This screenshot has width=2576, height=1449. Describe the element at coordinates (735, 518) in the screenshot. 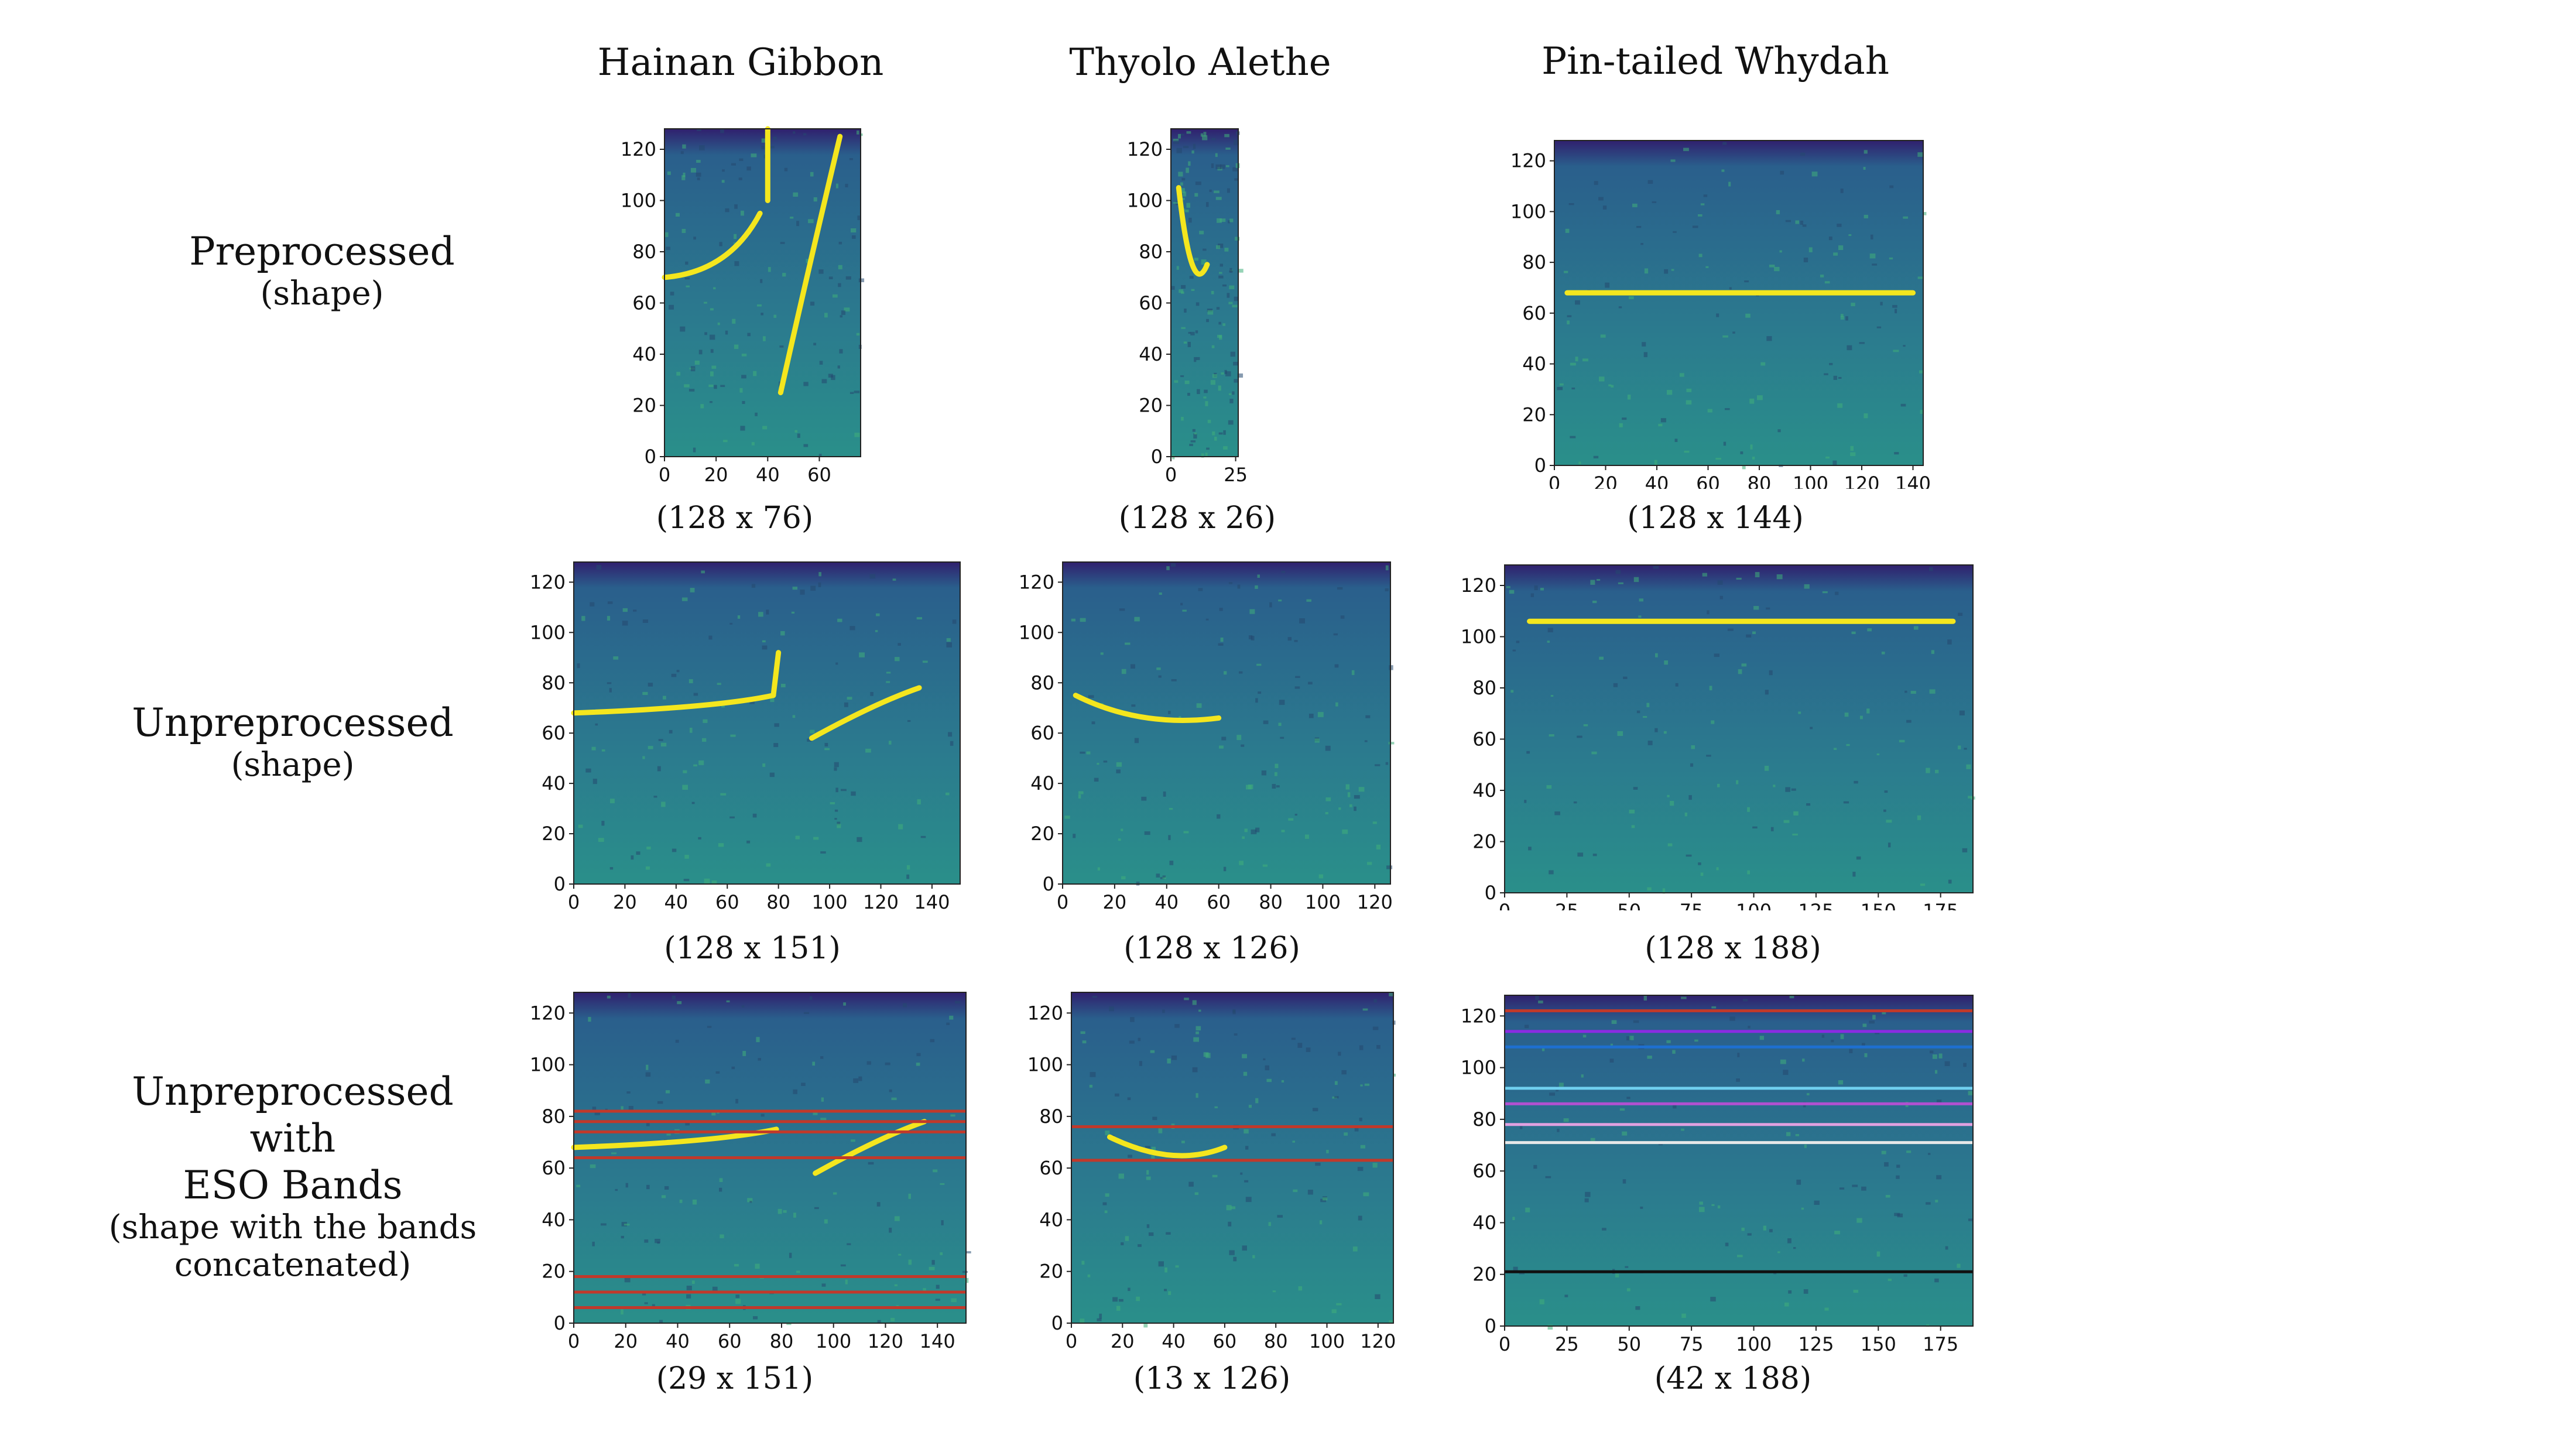

I see `shape-caption: (128 x 76)` at that location.